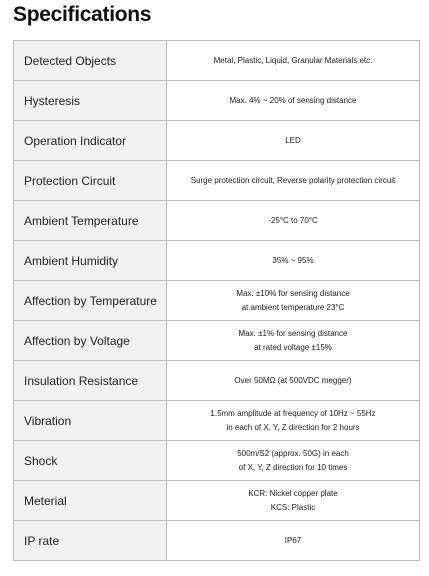 Image resolution: width=429 pixels, height=576 pixels. I want to click on value-line: KCS: Plastic, so click(293, 507).